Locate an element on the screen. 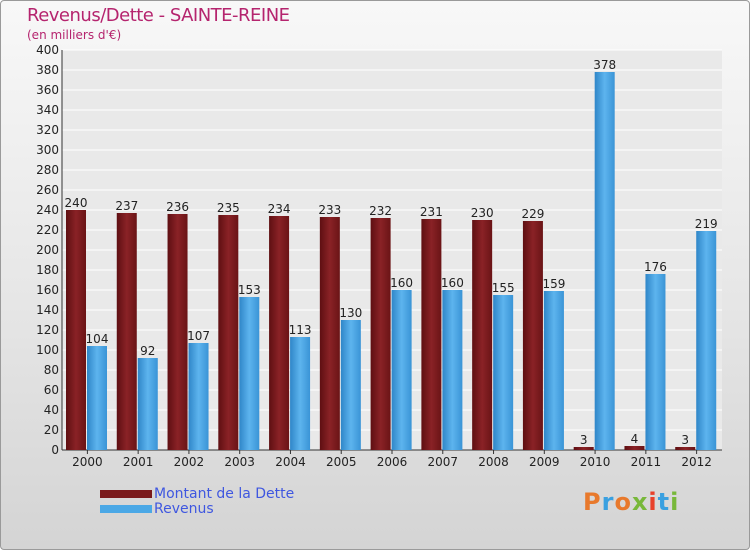 The image size is (750, 550). legend-swatch-dette is located at coordinates (126, 494).